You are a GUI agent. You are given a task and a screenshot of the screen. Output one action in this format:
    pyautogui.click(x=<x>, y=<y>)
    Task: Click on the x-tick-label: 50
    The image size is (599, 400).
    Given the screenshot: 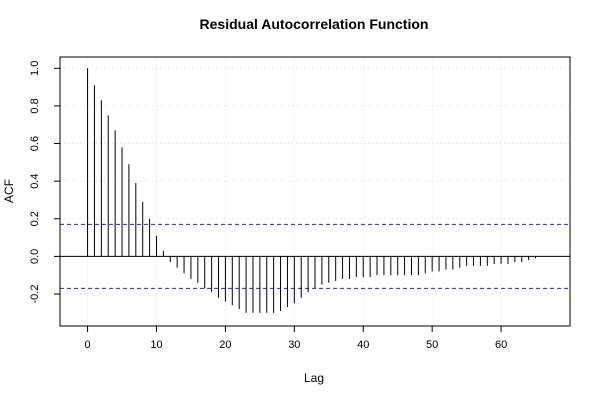 What is the action you would take?
    pyautogui.click(x=432, y=345)
    